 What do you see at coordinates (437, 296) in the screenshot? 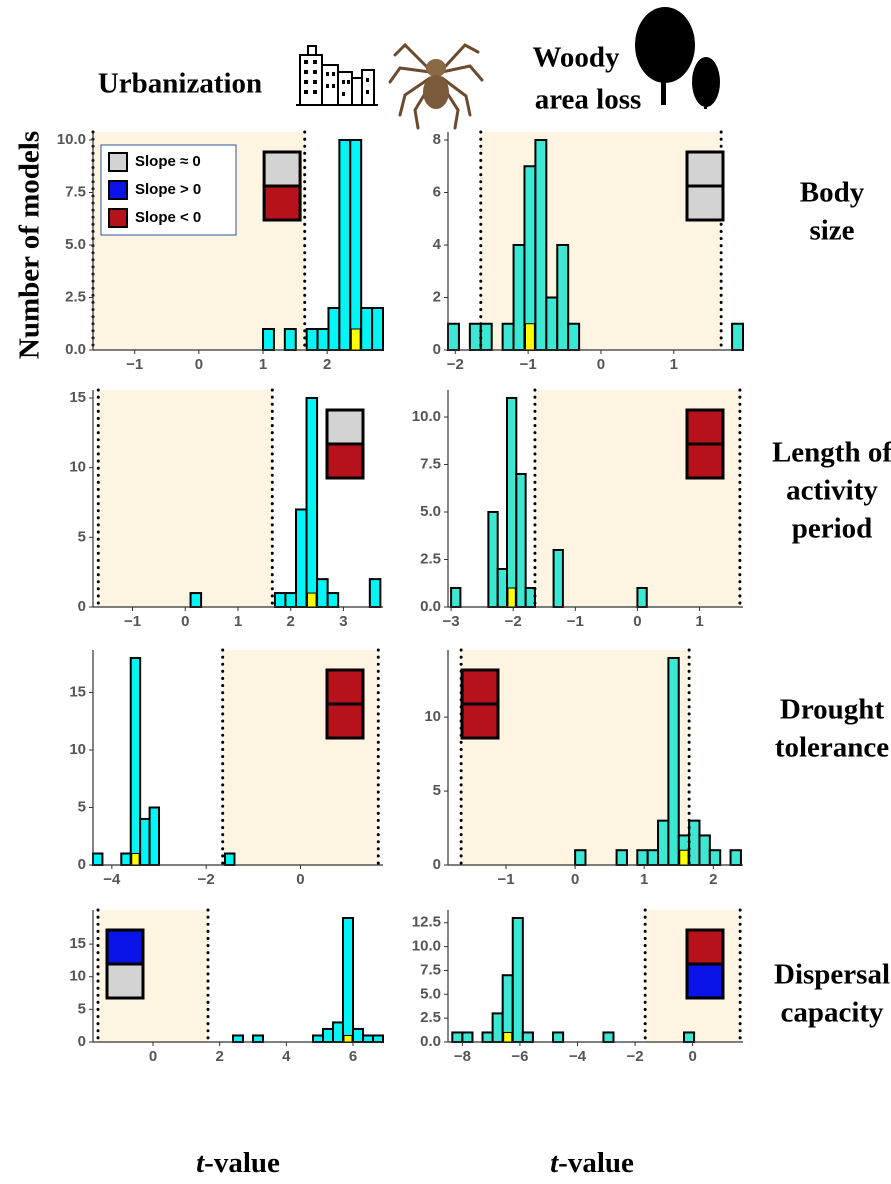
I see `y-tick-label: 2` at bounding box center [437, 296].